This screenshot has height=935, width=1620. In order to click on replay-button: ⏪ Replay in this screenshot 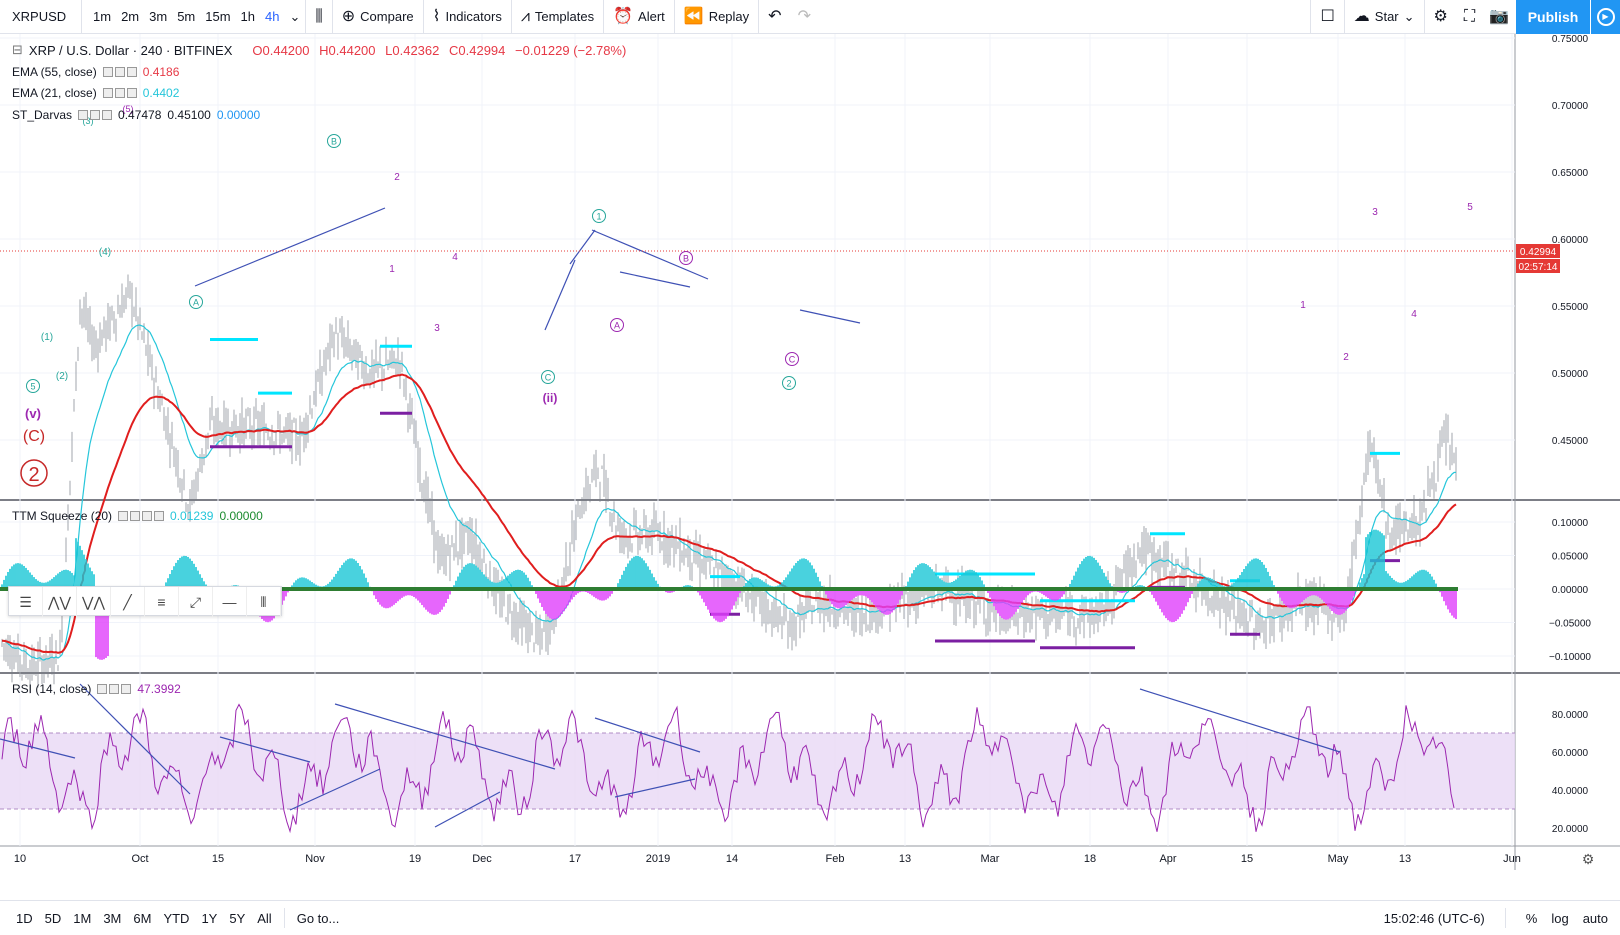, I will do `click(715, 17)`.